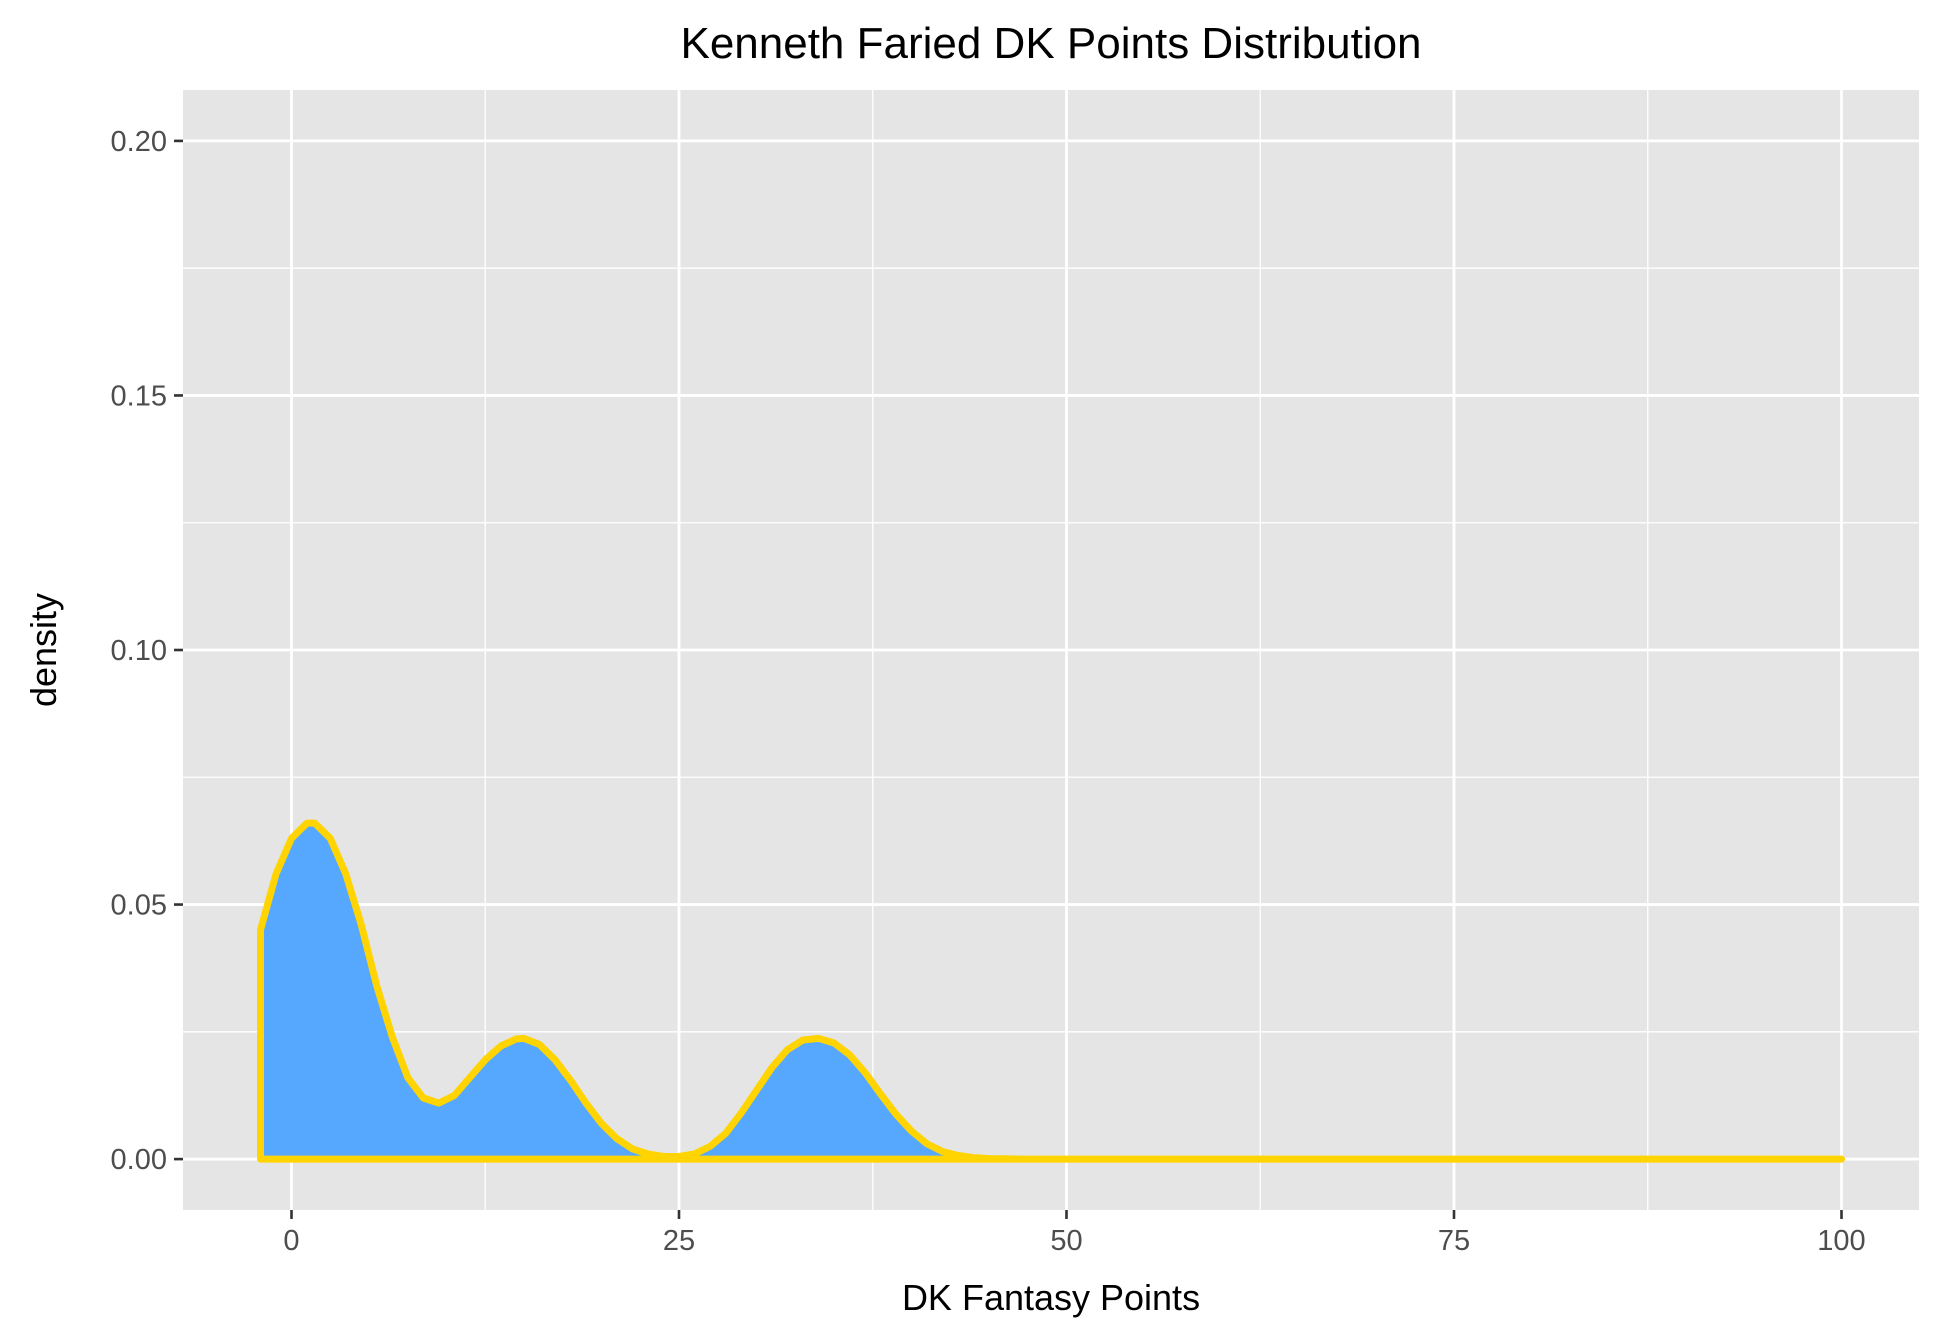  What do you see at coordinates (139, 906) in the screenshot?
I see `y-tick-label: 0.05` at bounding box center [139, 906].